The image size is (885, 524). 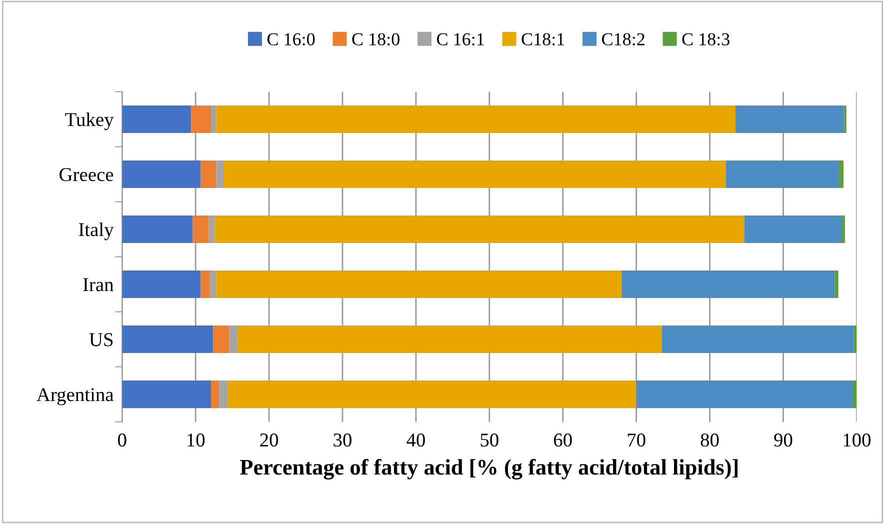 I want to click on x-tick-label: 70, so click(x=637, y=440).